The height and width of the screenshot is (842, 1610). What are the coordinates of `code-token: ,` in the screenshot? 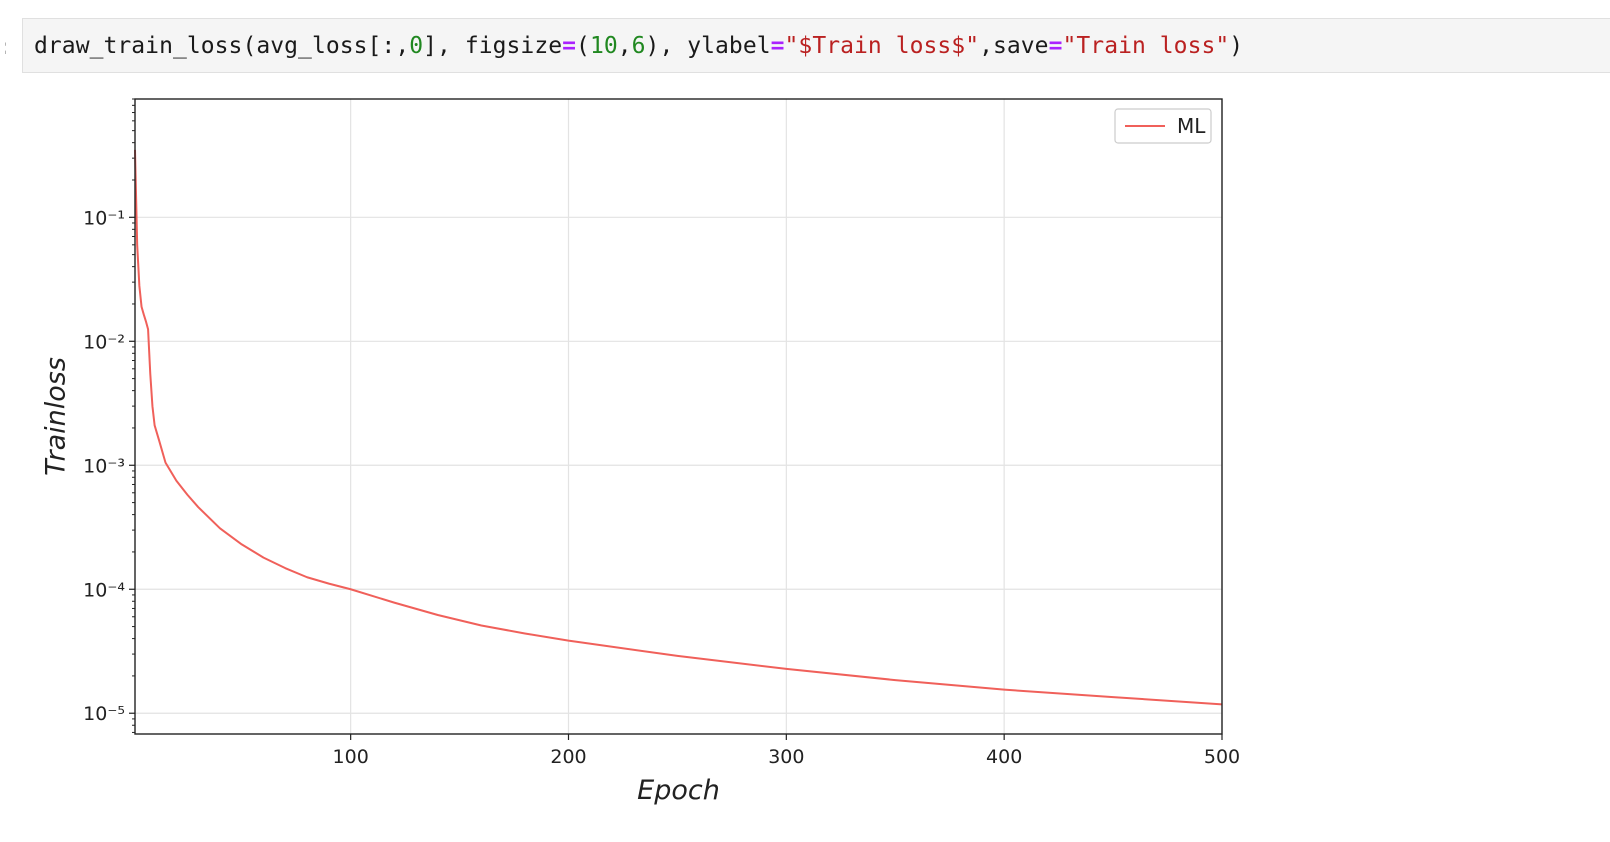 It's located at (624, 45).